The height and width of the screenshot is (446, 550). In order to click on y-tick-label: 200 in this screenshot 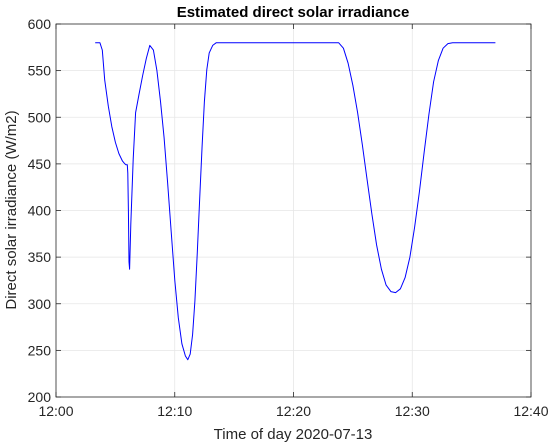, I will do `click(40, 397)`.